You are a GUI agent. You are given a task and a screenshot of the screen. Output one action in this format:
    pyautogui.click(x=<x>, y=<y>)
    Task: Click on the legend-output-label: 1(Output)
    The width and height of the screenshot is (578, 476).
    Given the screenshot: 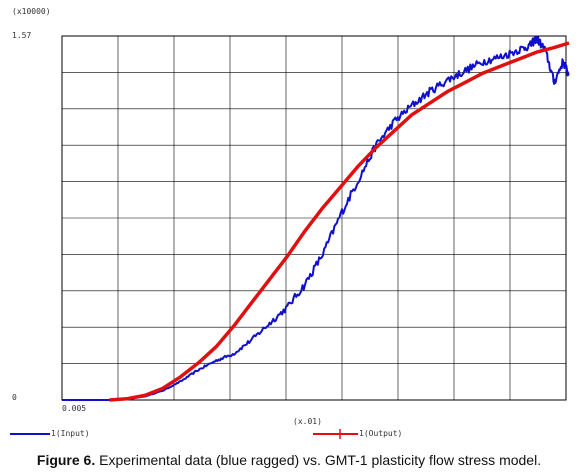 What is the action you would take?
    pyautogui.click(x=380, y=433)
    